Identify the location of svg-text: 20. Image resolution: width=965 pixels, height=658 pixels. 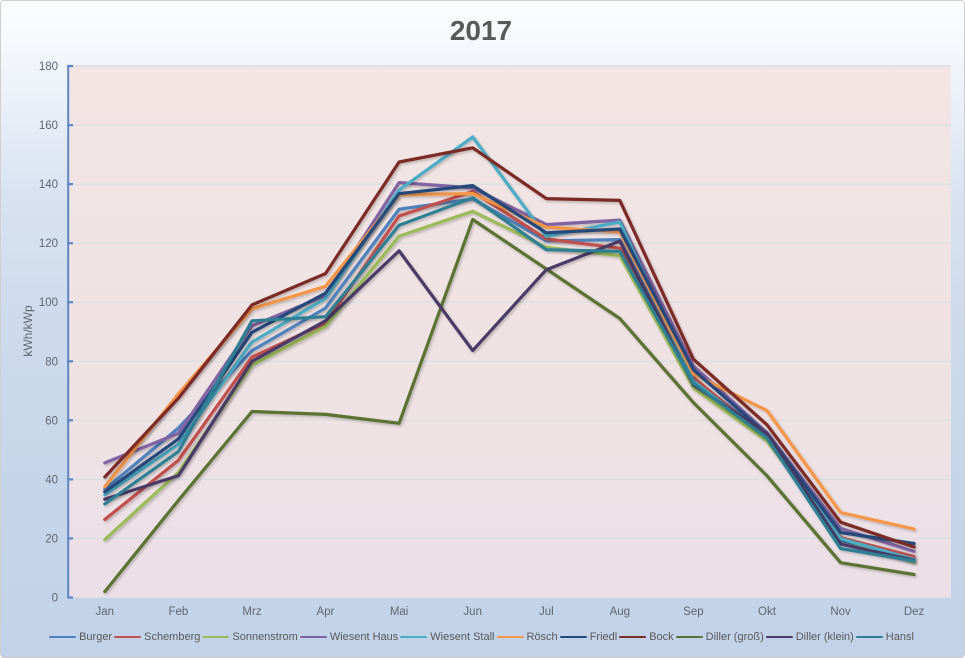
(51, 539).